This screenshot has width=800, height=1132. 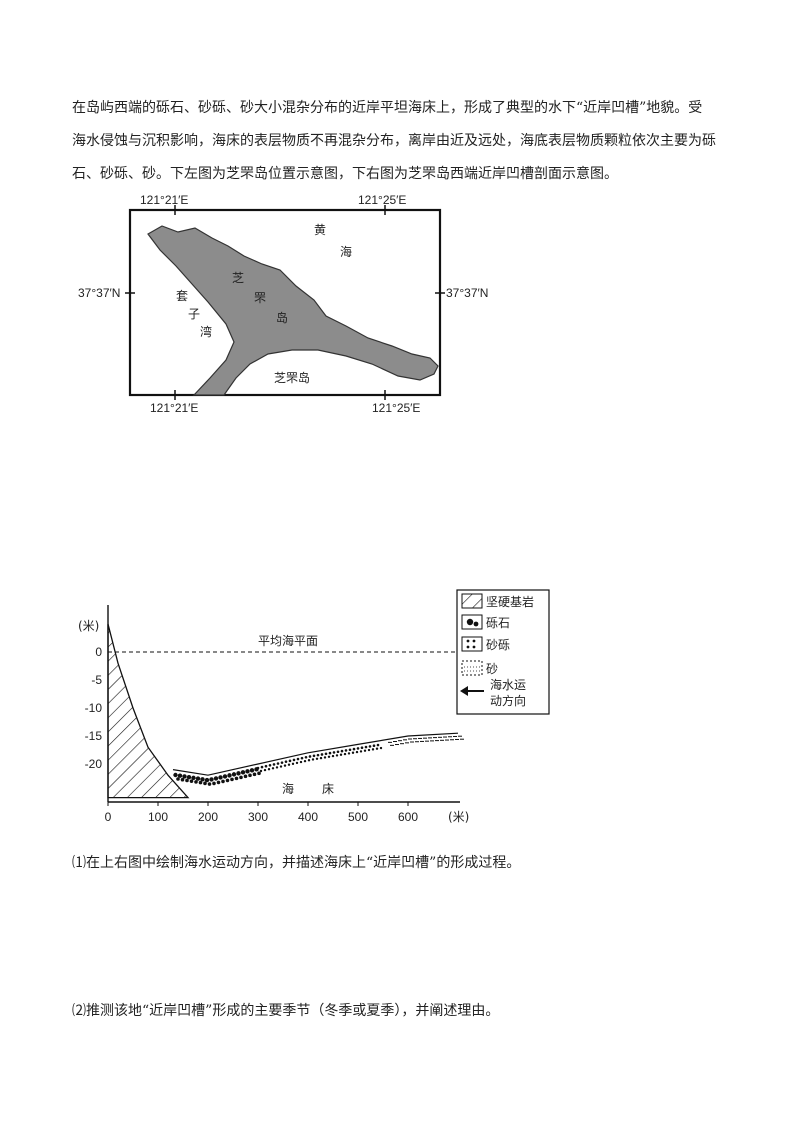 What do you see at coordinates (492, 669) in the screenshot?
I see `legend-sand: 砂` at bounding box center [492, 669].